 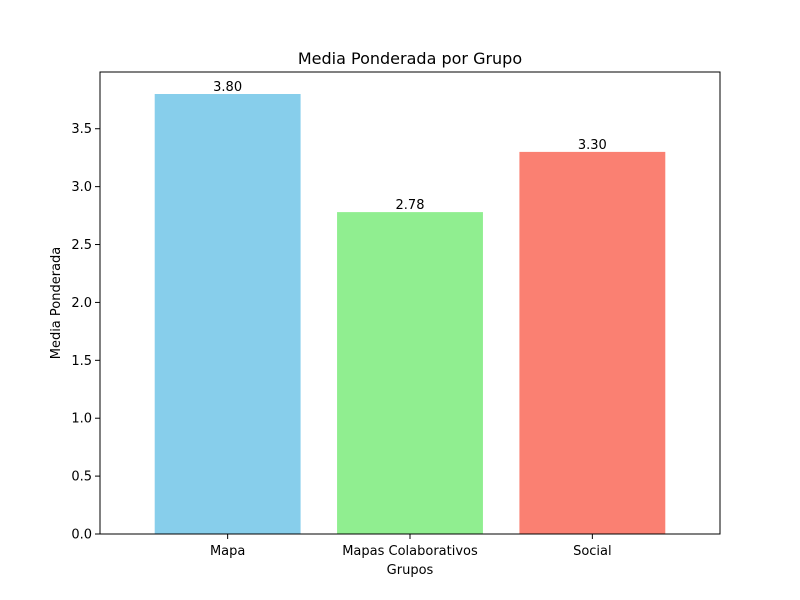 What do you see at coordinates (410, 58) in the screenshot?
I see `chart-title: Media Ponderada por Grupo` at bounding box center [410, 58].